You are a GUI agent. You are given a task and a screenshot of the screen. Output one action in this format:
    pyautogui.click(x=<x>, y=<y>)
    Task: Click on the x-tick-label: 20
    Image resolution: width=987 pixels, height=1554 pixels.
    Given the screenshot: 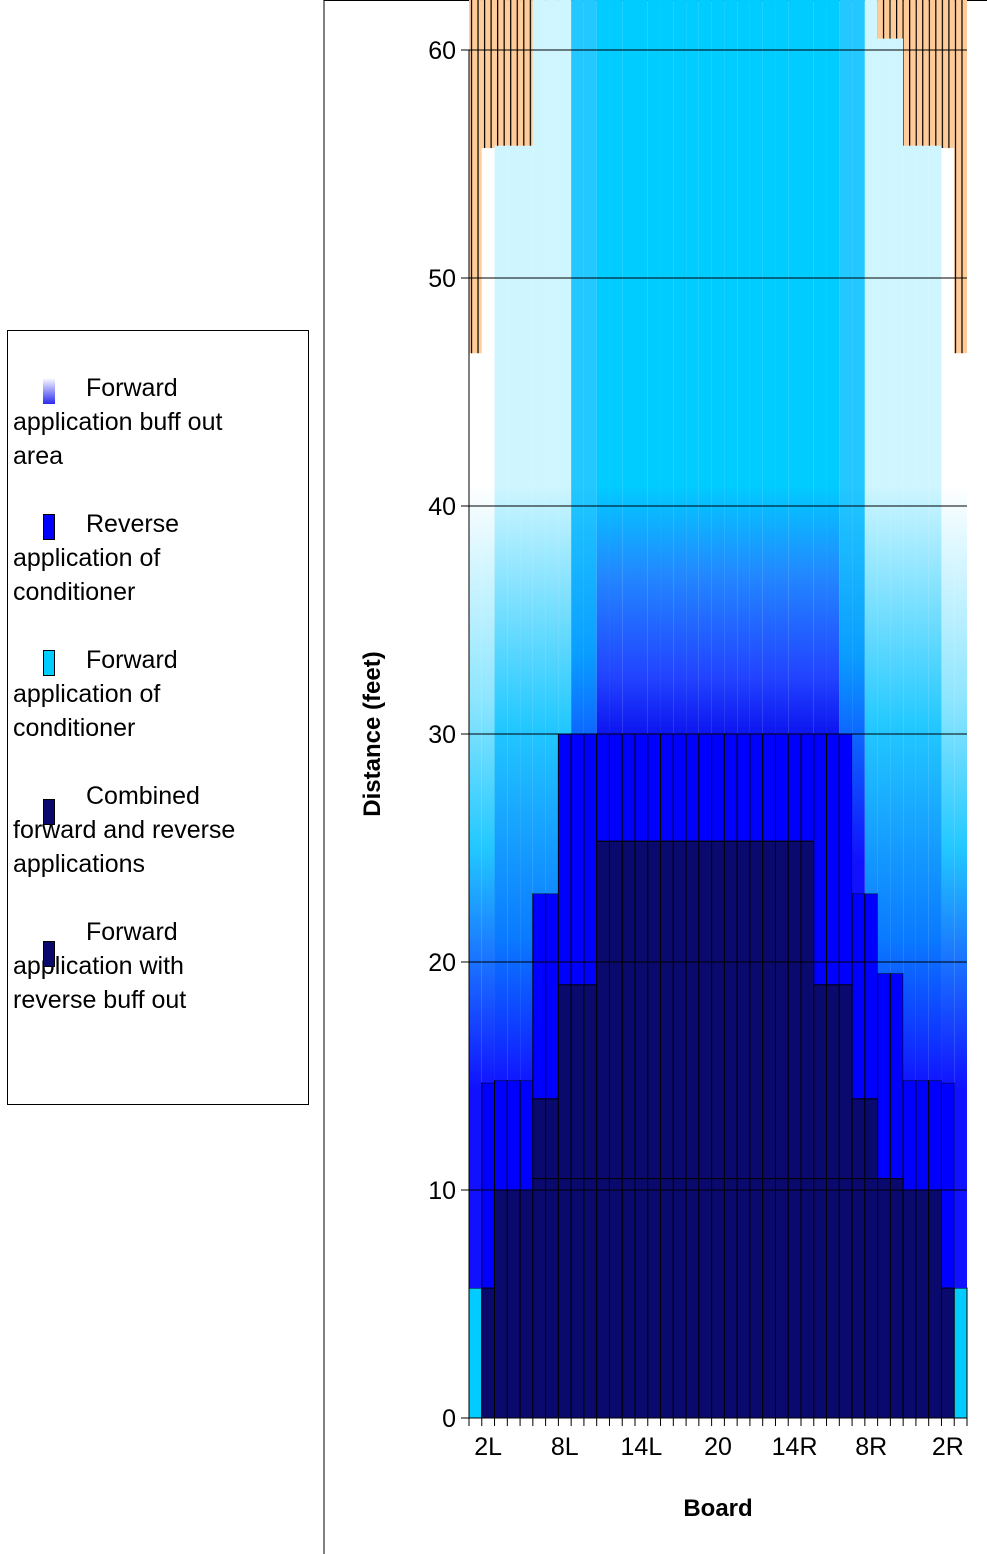 What is the action you would take?
    pyautogui.click(x=718, y=1447)
    